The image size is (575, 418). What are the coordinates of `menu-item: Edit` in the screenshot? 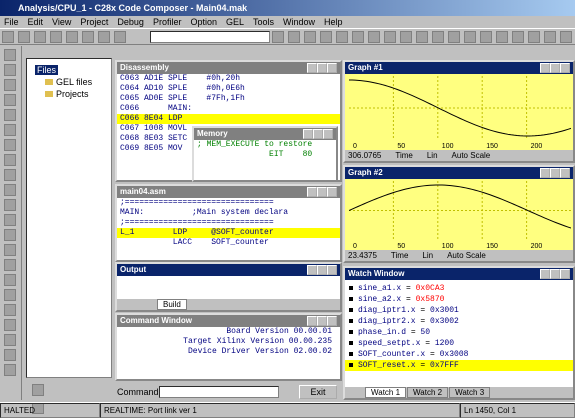 It's located at (35, 22).